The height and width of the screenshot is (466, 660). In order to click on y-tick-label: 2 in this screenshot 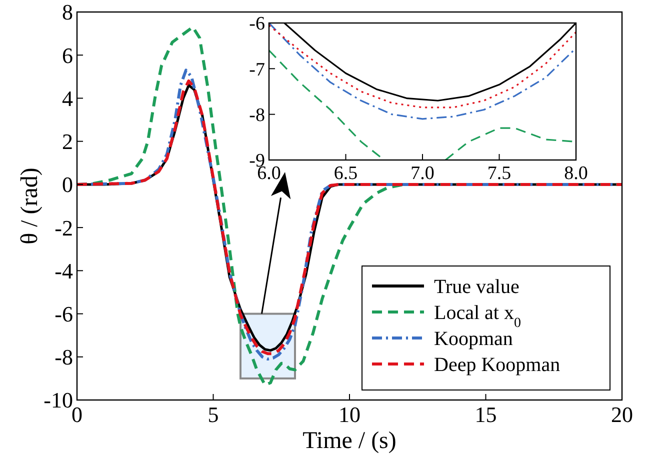, I will do `click(67, 141)`.